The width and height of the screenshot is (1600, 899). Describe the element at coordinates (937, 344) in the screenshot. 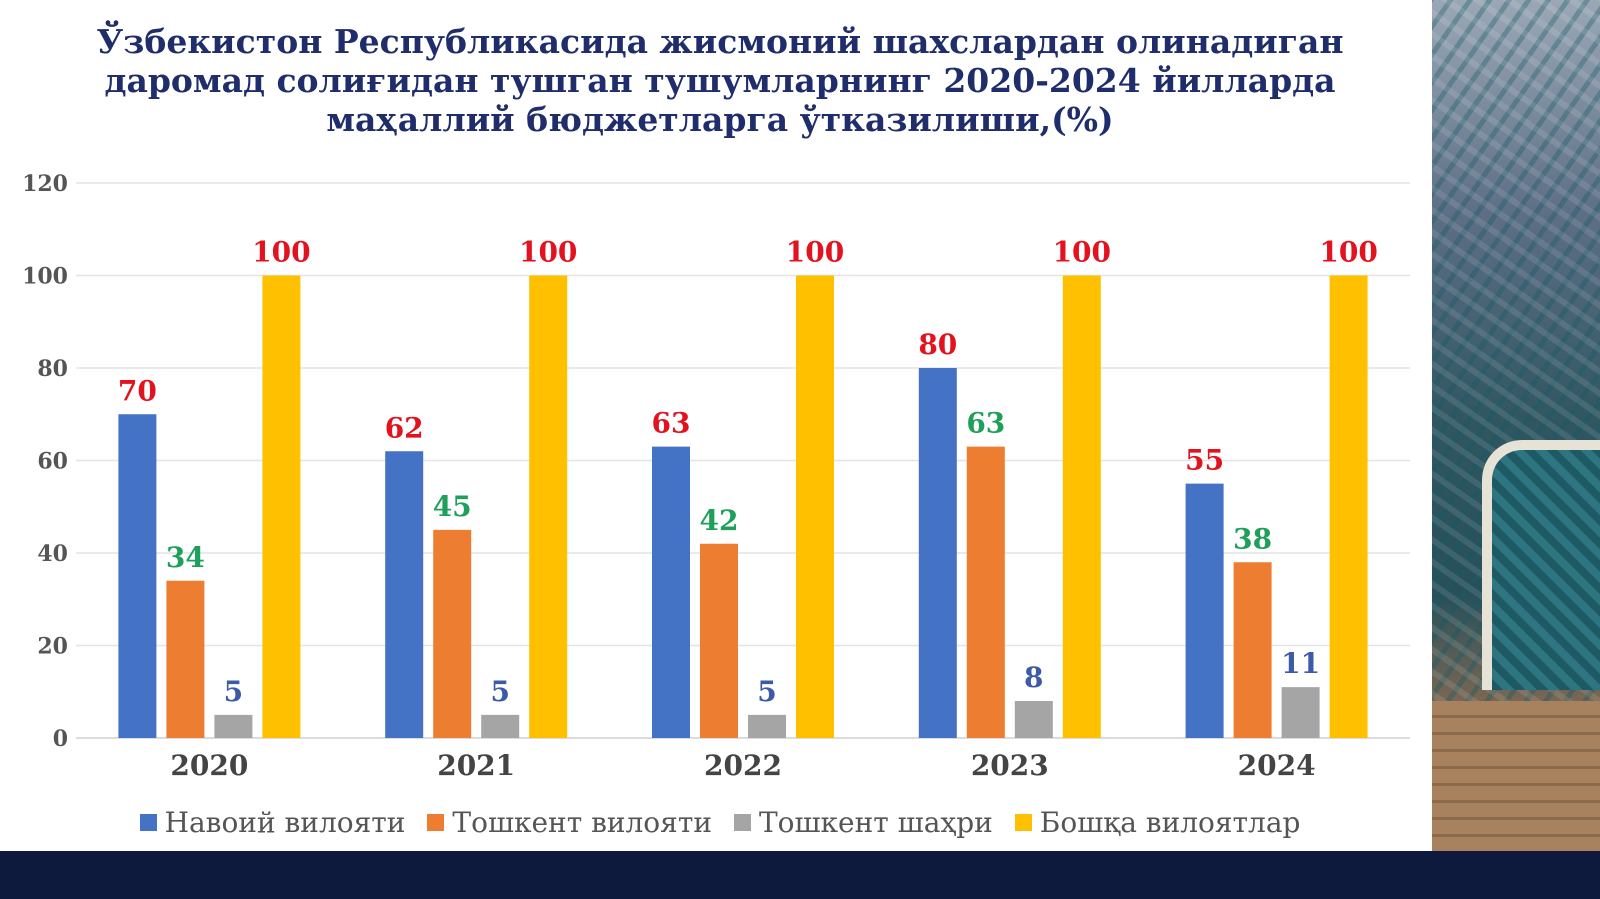

I see `data-label: 80` at that location.